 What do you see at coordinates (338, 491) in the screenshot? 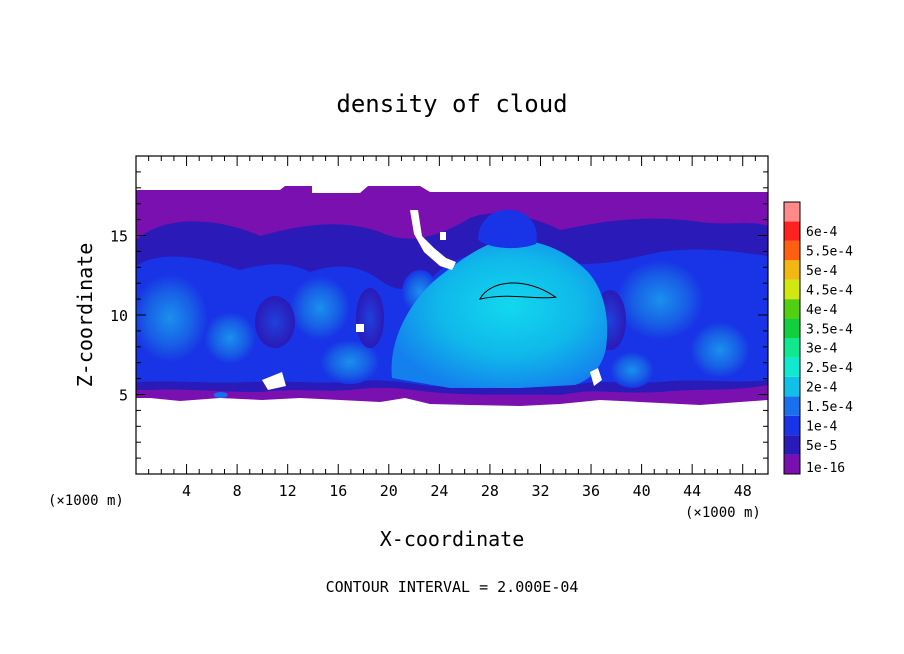
I see `x-tick-label: 16` at bounding box center [338, 491].